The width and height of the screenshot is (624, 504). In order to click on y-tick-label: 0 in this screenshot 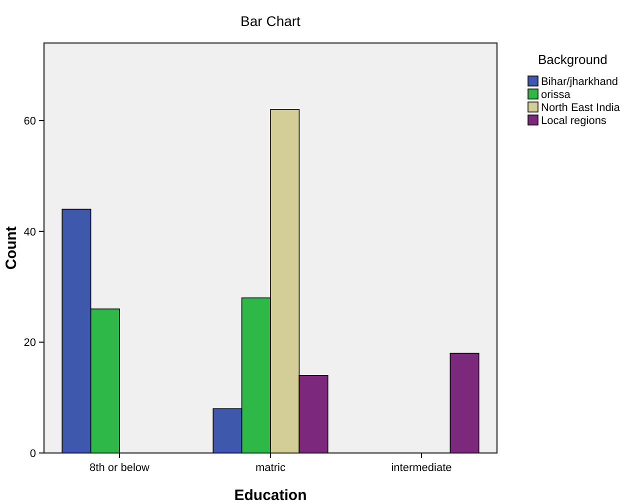, I will do `click(33, 454)`.